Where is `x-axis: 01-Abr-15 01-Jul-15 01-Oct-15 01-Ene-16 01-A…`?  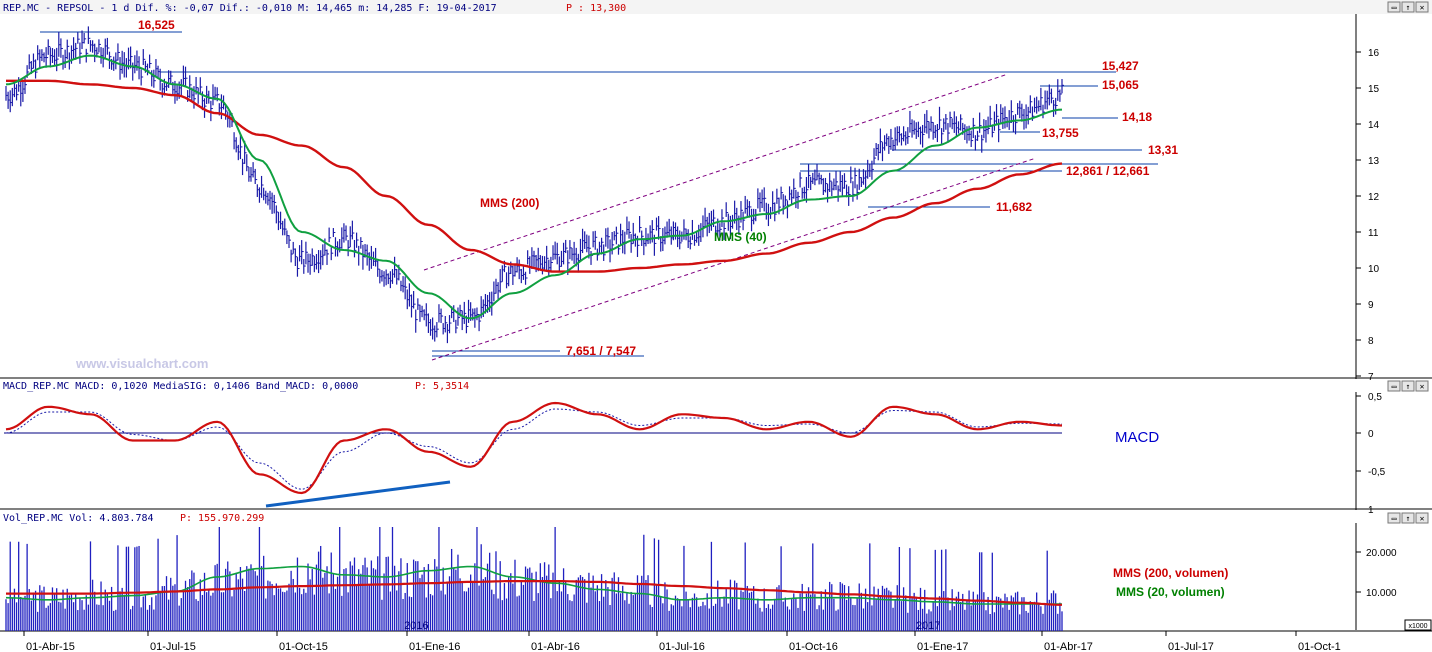
x-axis: 01-Abr-15 01-Jul-15 01-Oct-15 01-Ene-16 01-A… is located at coordinates (682, 641).